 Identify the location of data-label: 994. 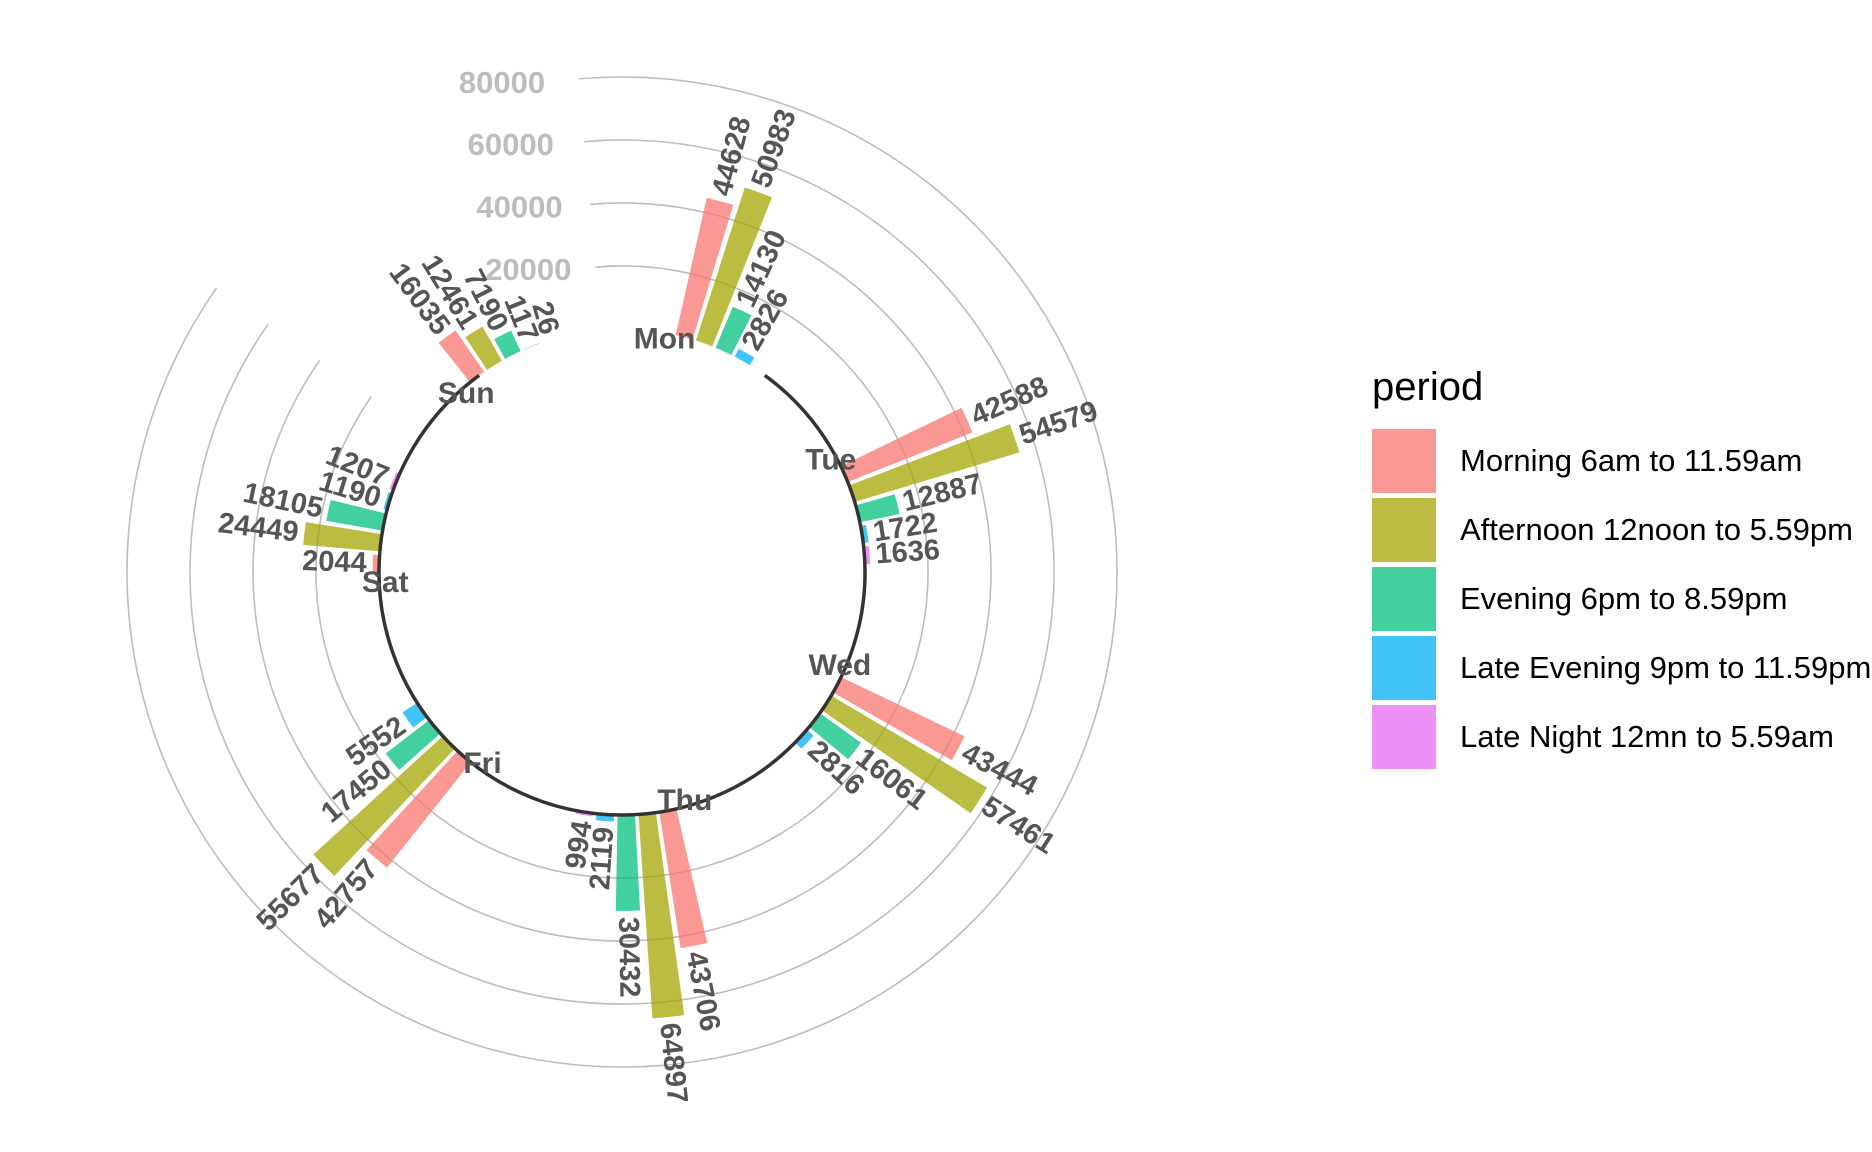
(579, 845).